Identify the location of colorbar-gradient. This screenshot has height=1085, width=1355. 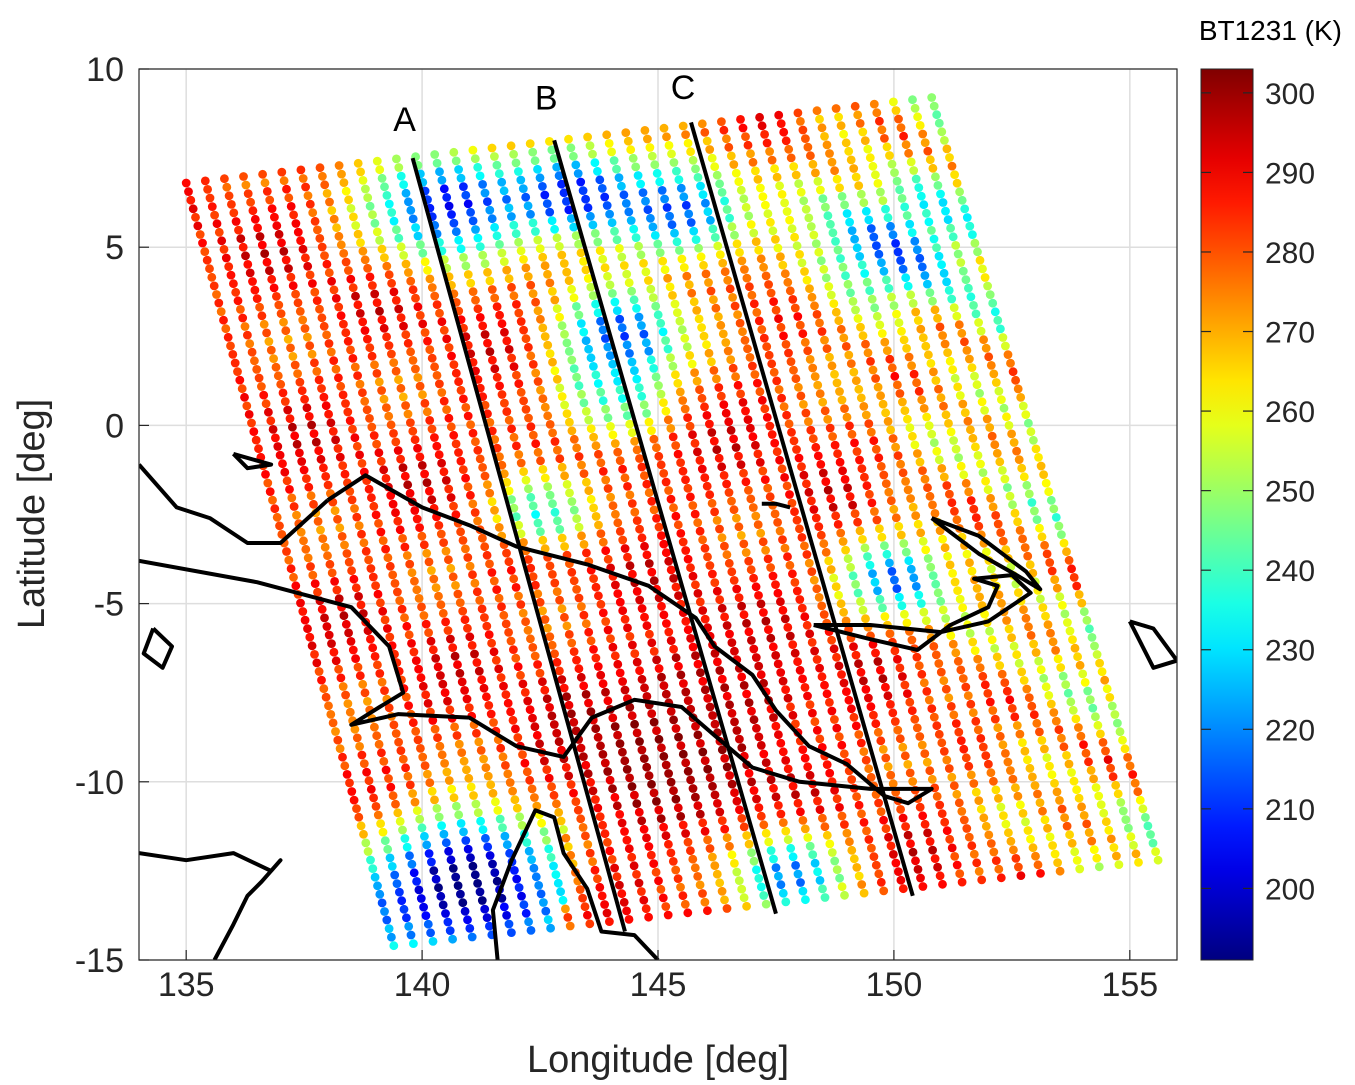
(1227, 514).